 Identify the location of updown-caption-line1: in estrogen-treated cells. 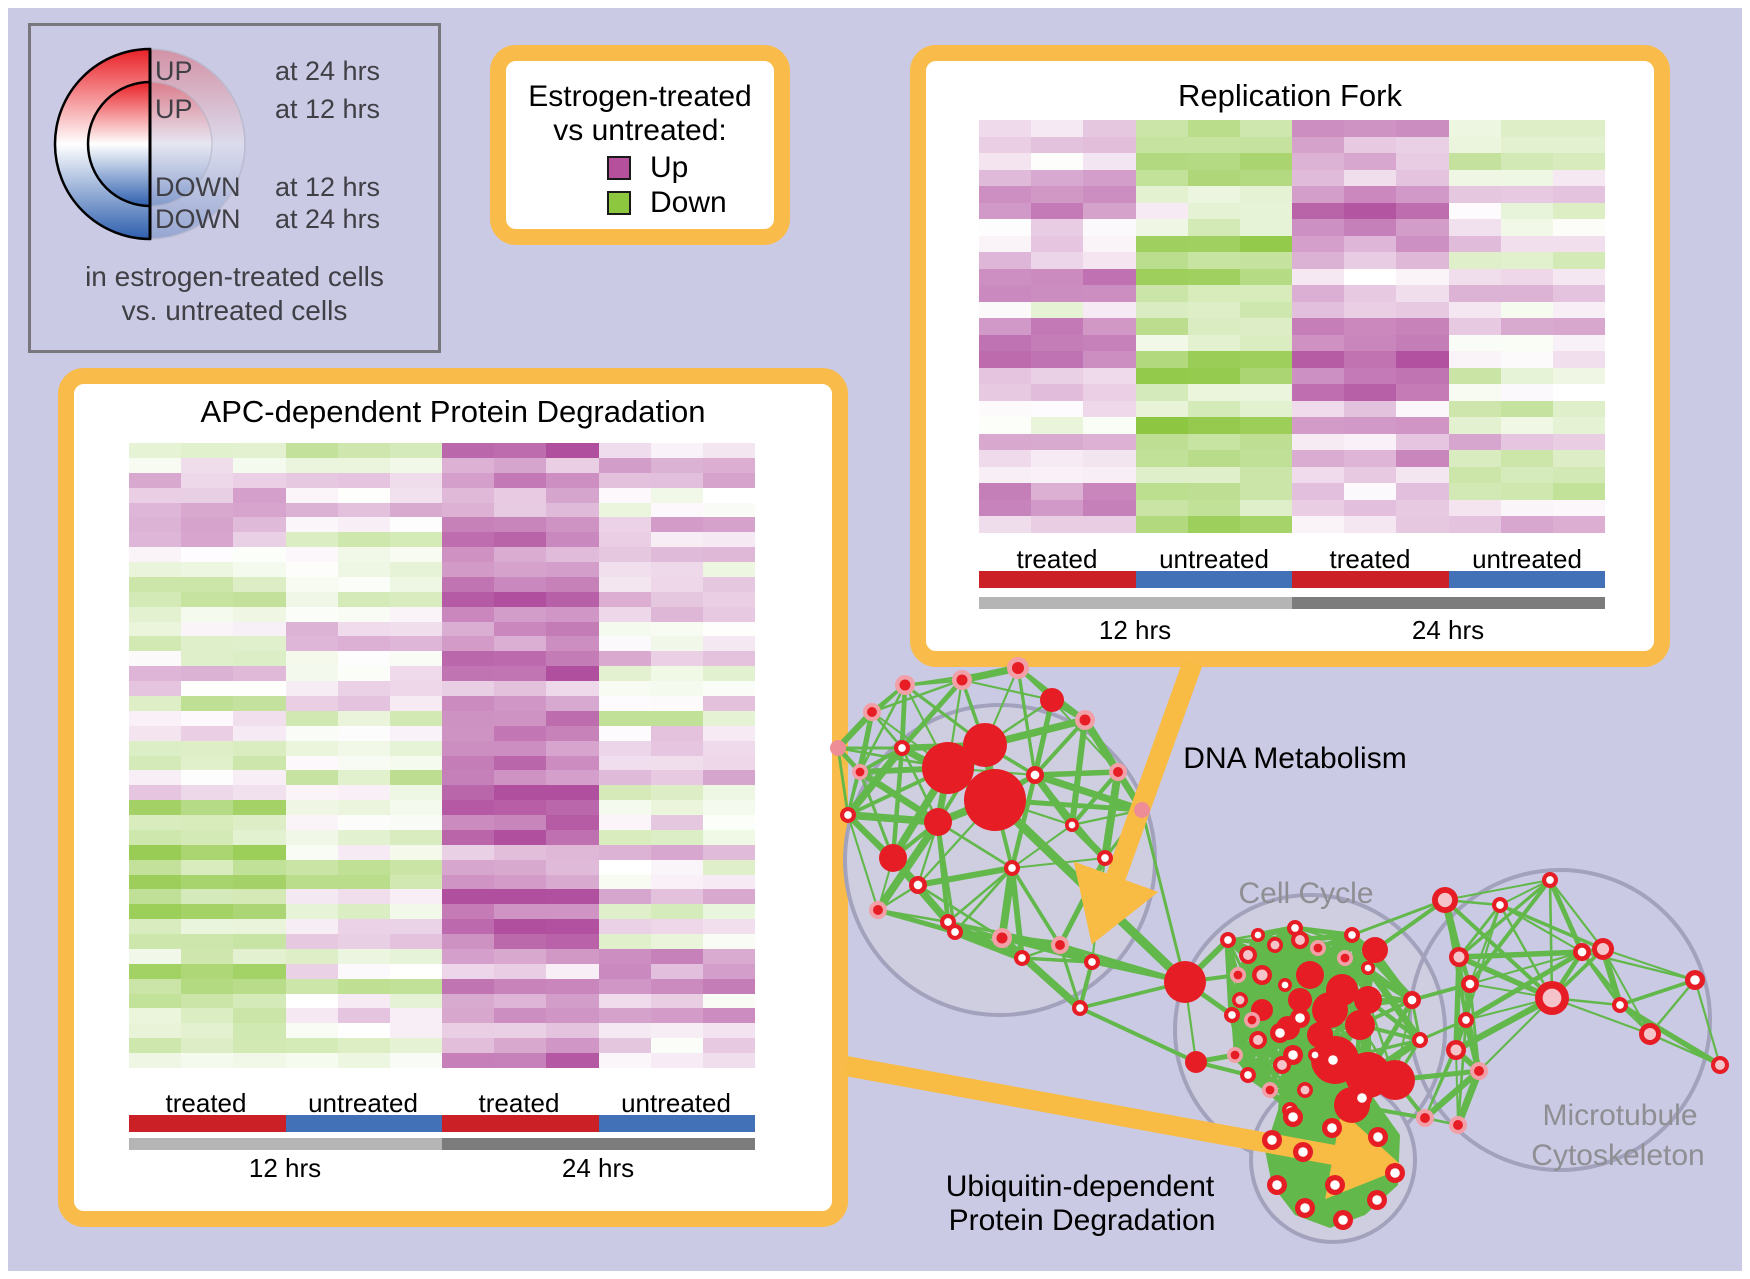
(234, 276).